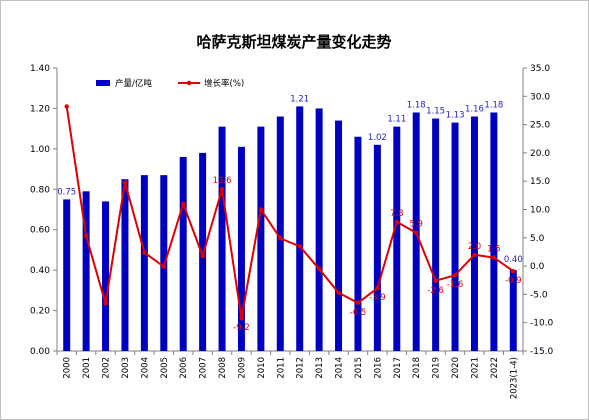  Describe the element at coordinates (281, 368) in the screenshot. I see `x-tick-label: 2011` at that location.